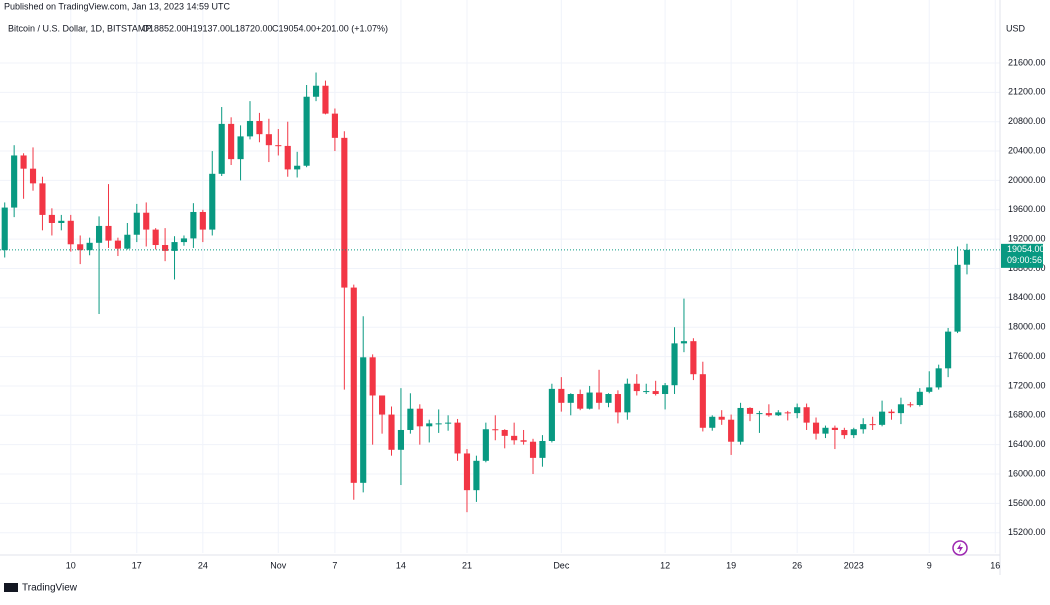 Image resolution: width=1050 pixels, height=605 pixels. I want to click on y-tick-label: 16800.00, so click(1027, 415).